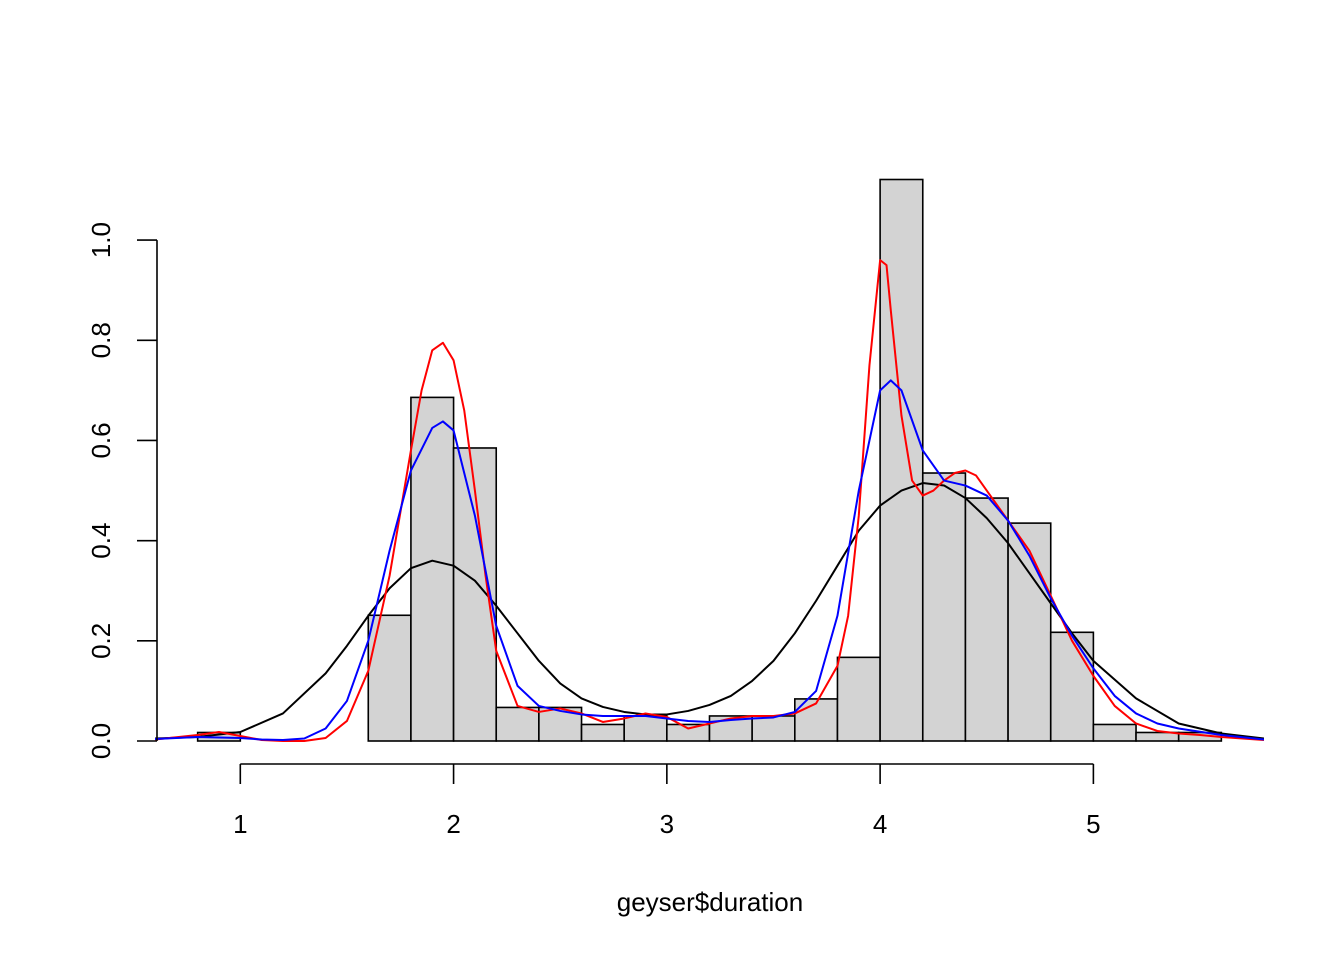  What do you see at coordinates (101, 240) in the screenshot?
I see `y-tick-label-5: 1.0` at bounding box center [101, 240].